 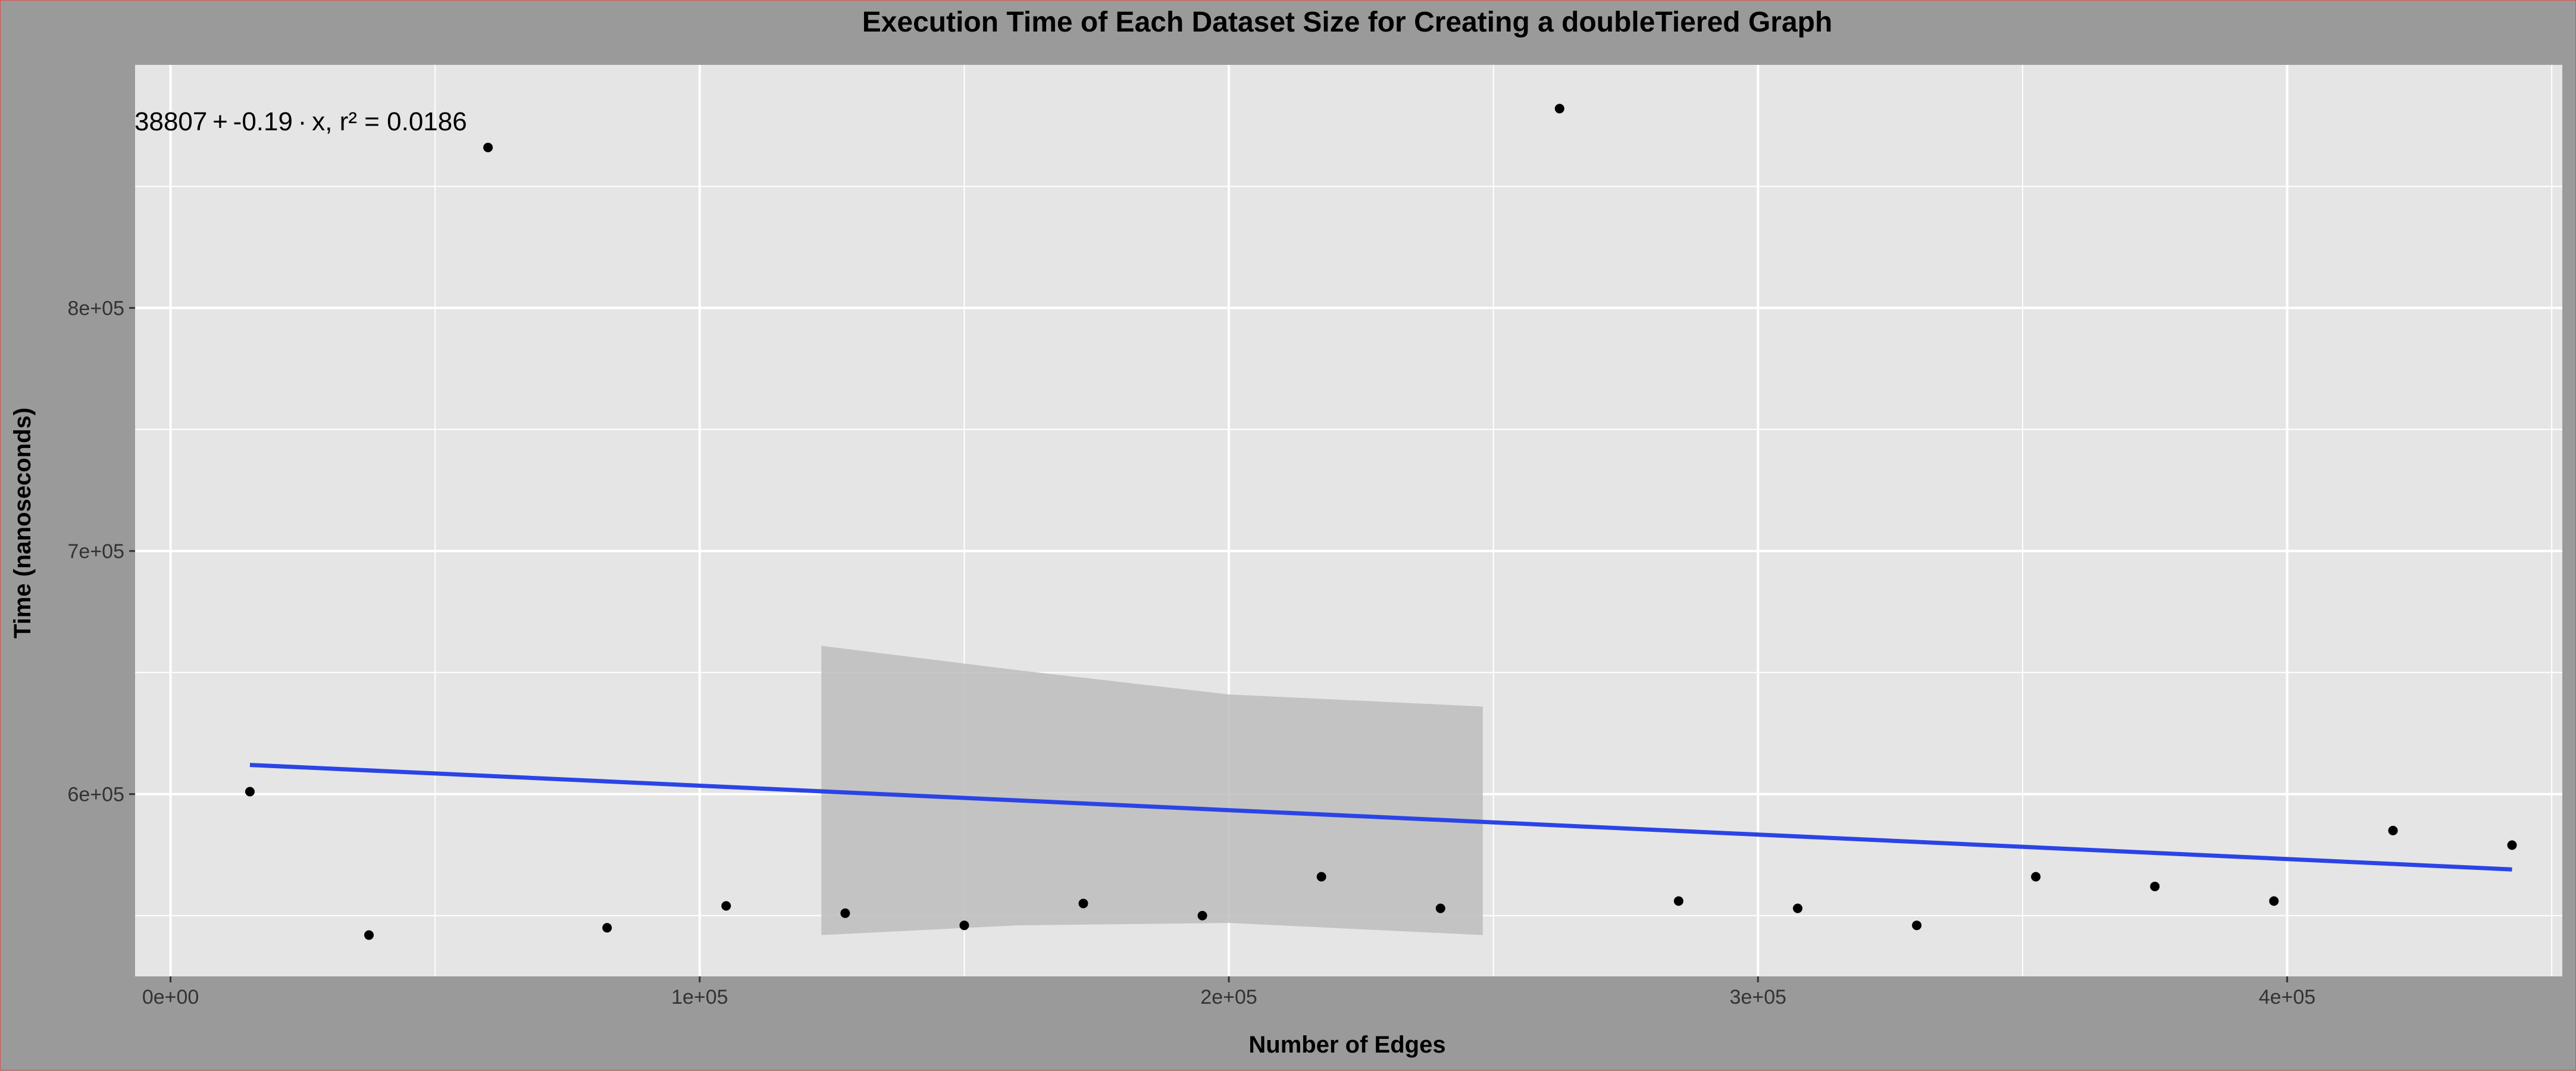 I want to click on y-tick-label: 6e+05, so click(x=96, y=795).